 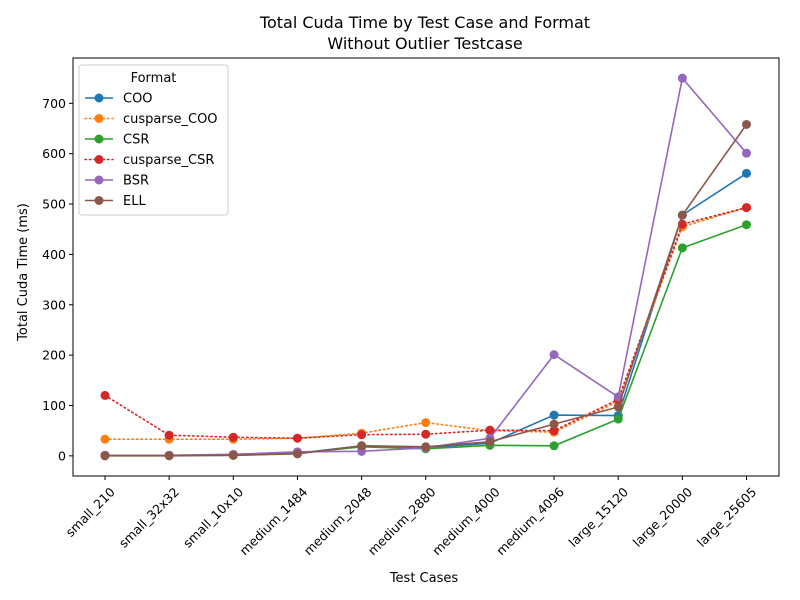 I want to click on x-tick-label: large_25605, so click(x=727, y=517).